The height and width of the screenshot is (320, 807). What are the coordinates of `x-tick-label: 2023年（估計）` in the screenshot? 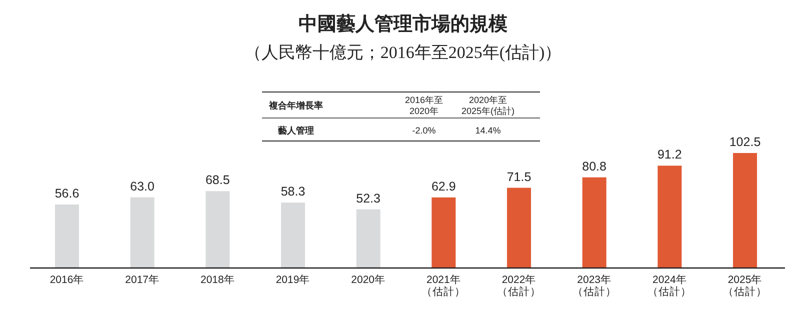 It's located at (594, 286).